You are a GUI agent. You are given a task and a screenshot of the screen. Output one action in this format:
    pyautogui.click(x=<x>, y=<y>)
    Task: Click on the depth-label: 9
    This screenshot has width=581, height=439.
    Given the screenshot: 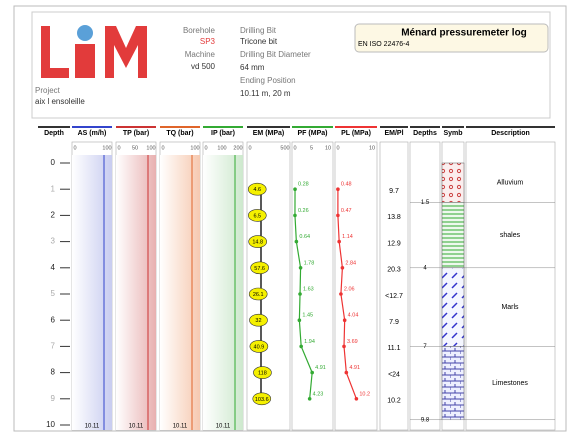 What is the action you would take?
    pyautogui.click(x=53, y=398)
    